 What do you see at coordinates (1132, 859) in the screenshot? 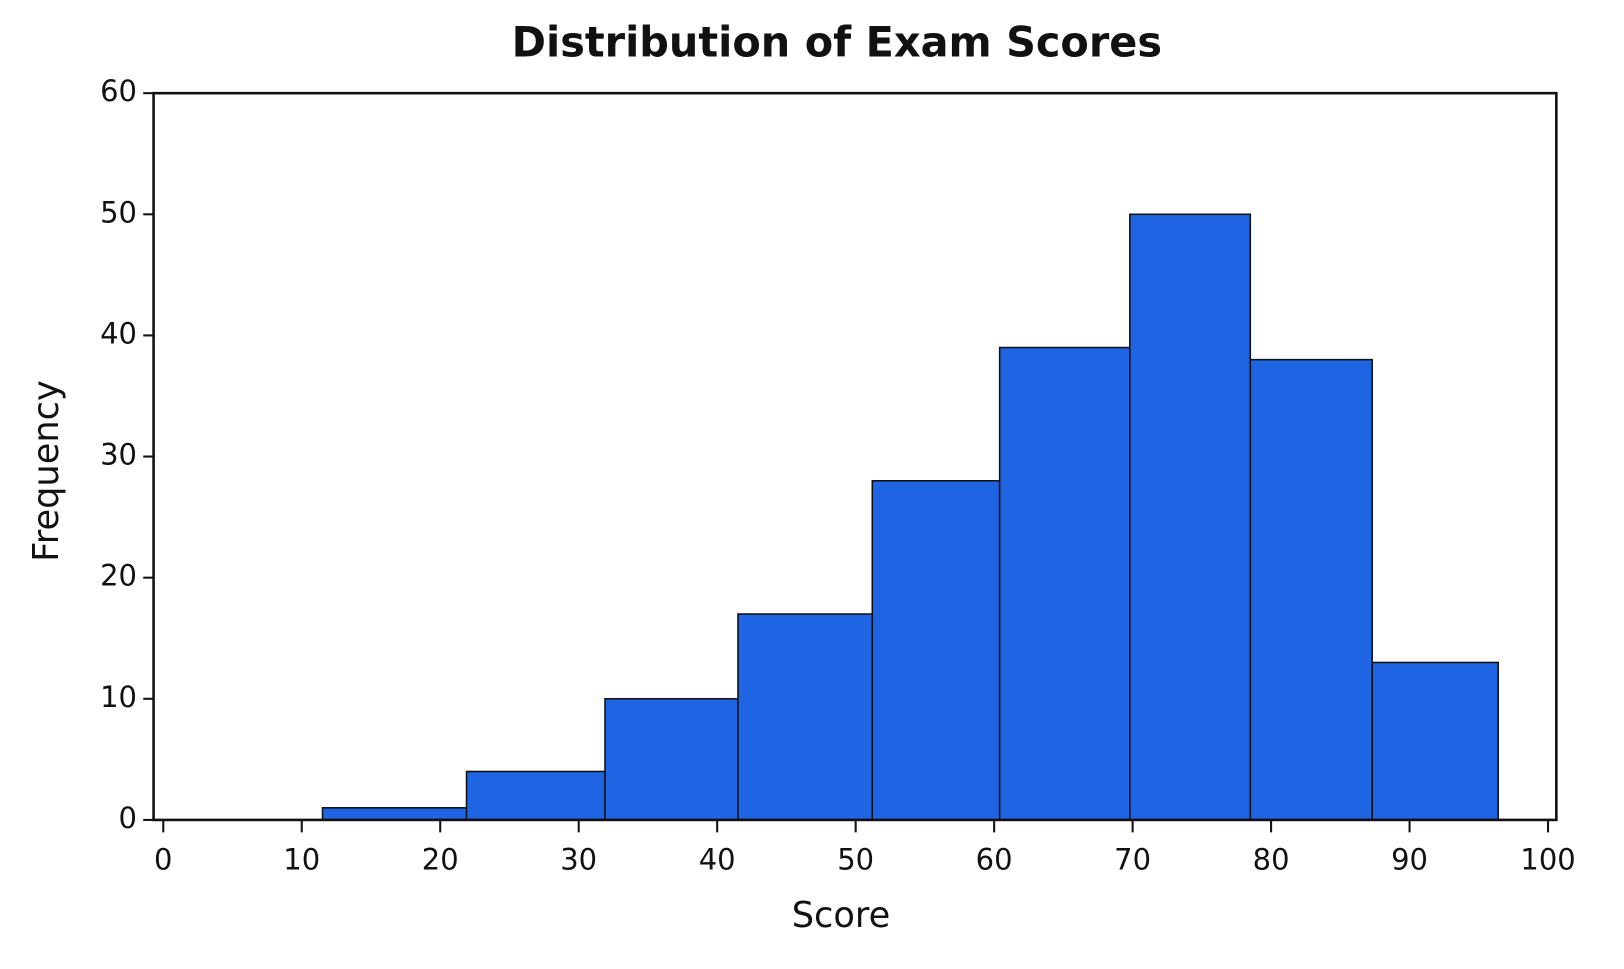
I see `x-tick-label: 70` at bounding box center [1132, 859].